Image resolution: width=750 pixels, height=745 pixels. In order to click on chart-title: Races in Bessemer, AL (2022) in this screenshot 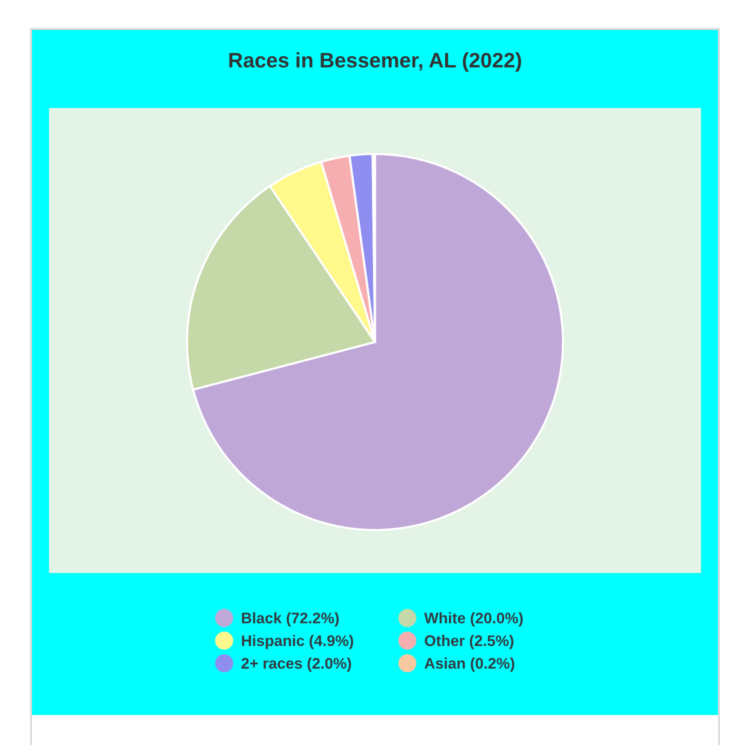, I will do `click(375, 62)`.